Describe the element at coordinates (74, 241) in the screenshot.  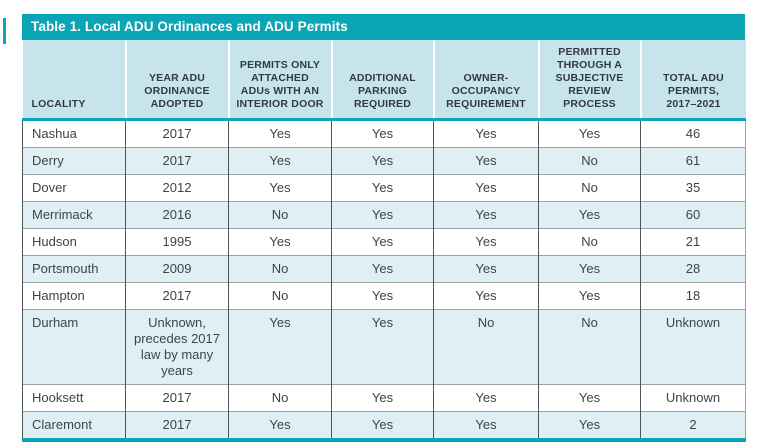
I see `table-cell-locality: Hudson` at that location.